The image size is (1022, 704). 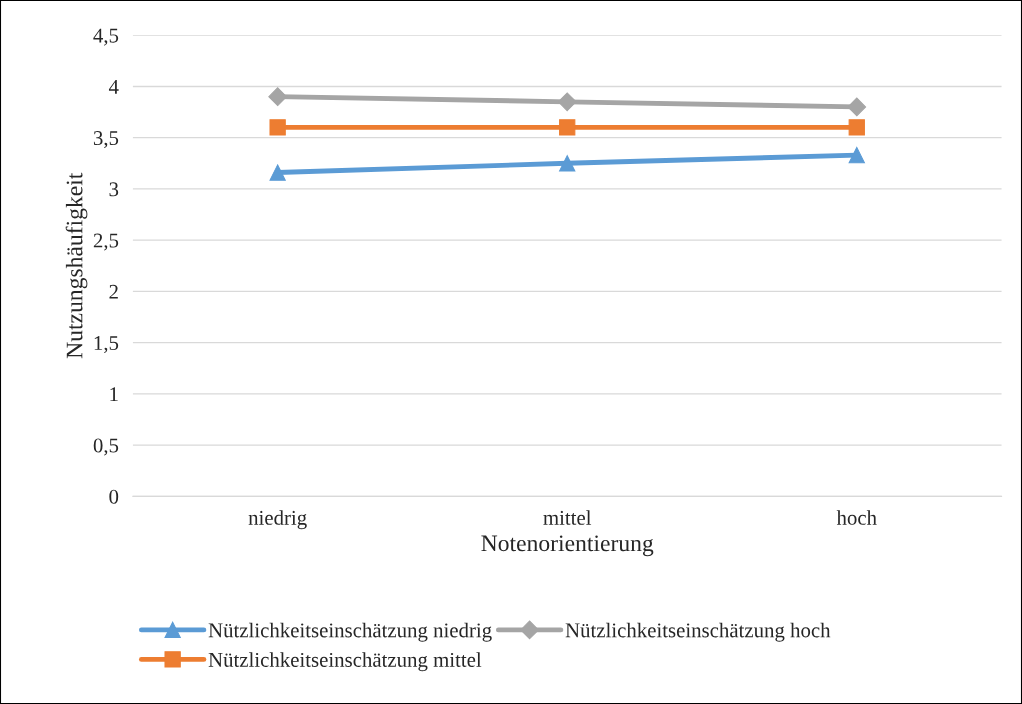 I want to click on y-tick-label: 3, so click(x=114, y=189).